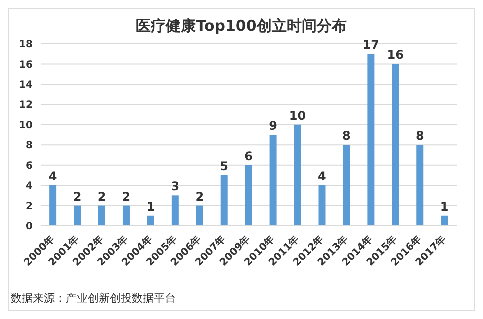 This screenshot has height=319, width=483. I want to click on y-tick-label: 2, so click(30, 206).